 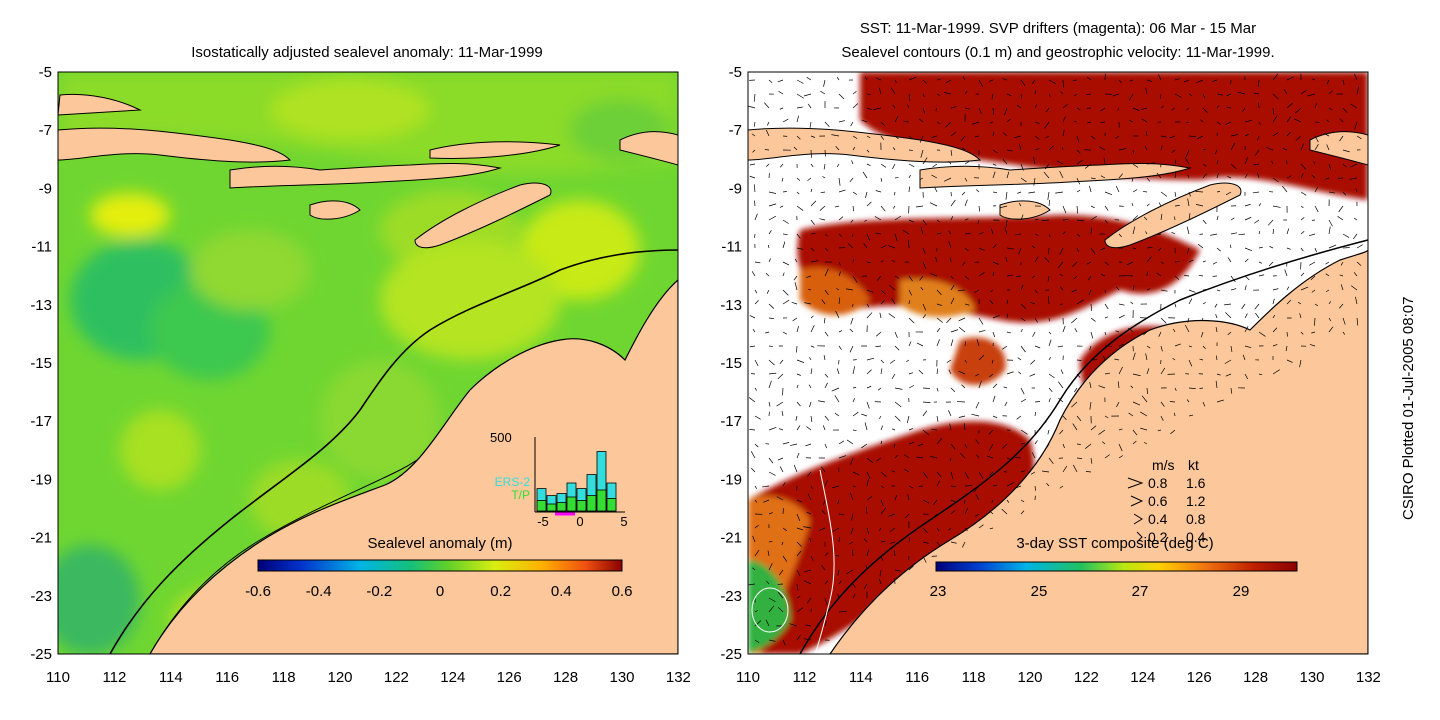 What do you see at coordinates (1158, 483) in the screenshot?
I see `velocity-legend-ms: 0.8` at bounding box center [1158, 483].